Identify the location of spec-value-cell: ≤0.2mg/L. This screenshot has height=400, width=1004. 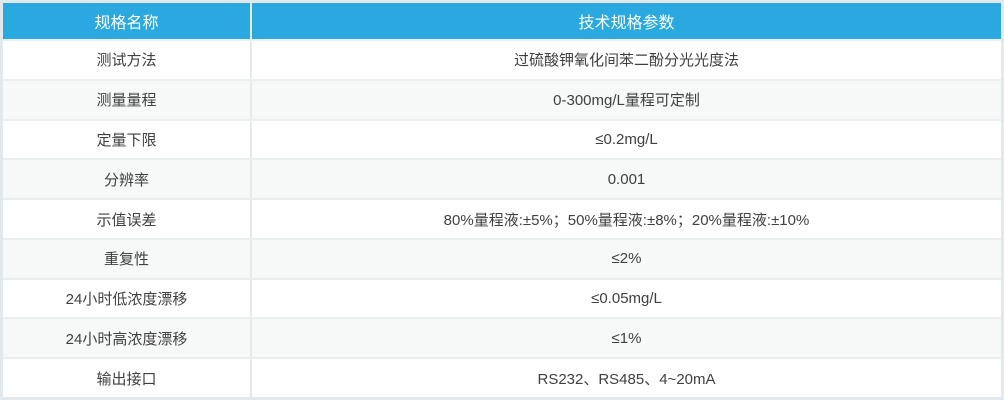
(626, 139).